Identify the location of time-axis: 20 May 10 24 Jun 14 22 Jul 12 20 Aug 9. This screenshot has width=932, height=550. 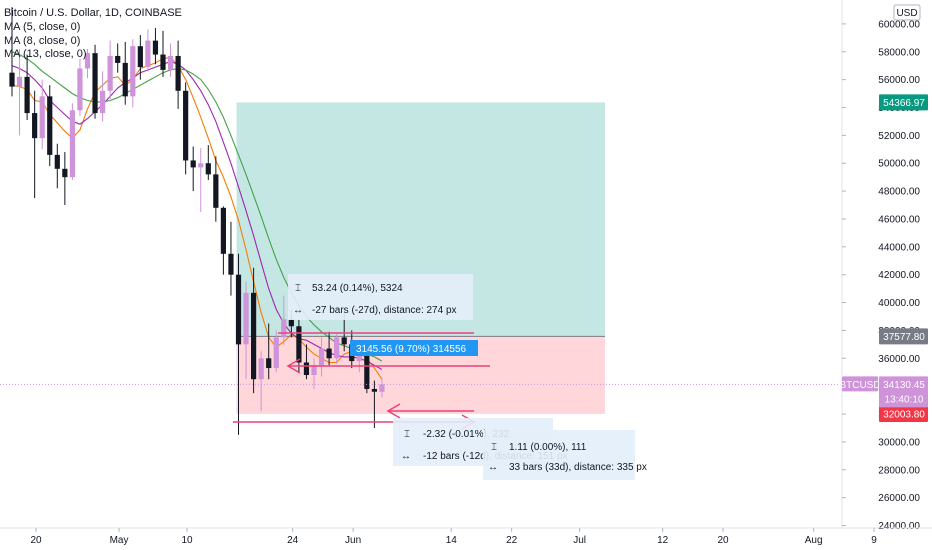
(466, 536).